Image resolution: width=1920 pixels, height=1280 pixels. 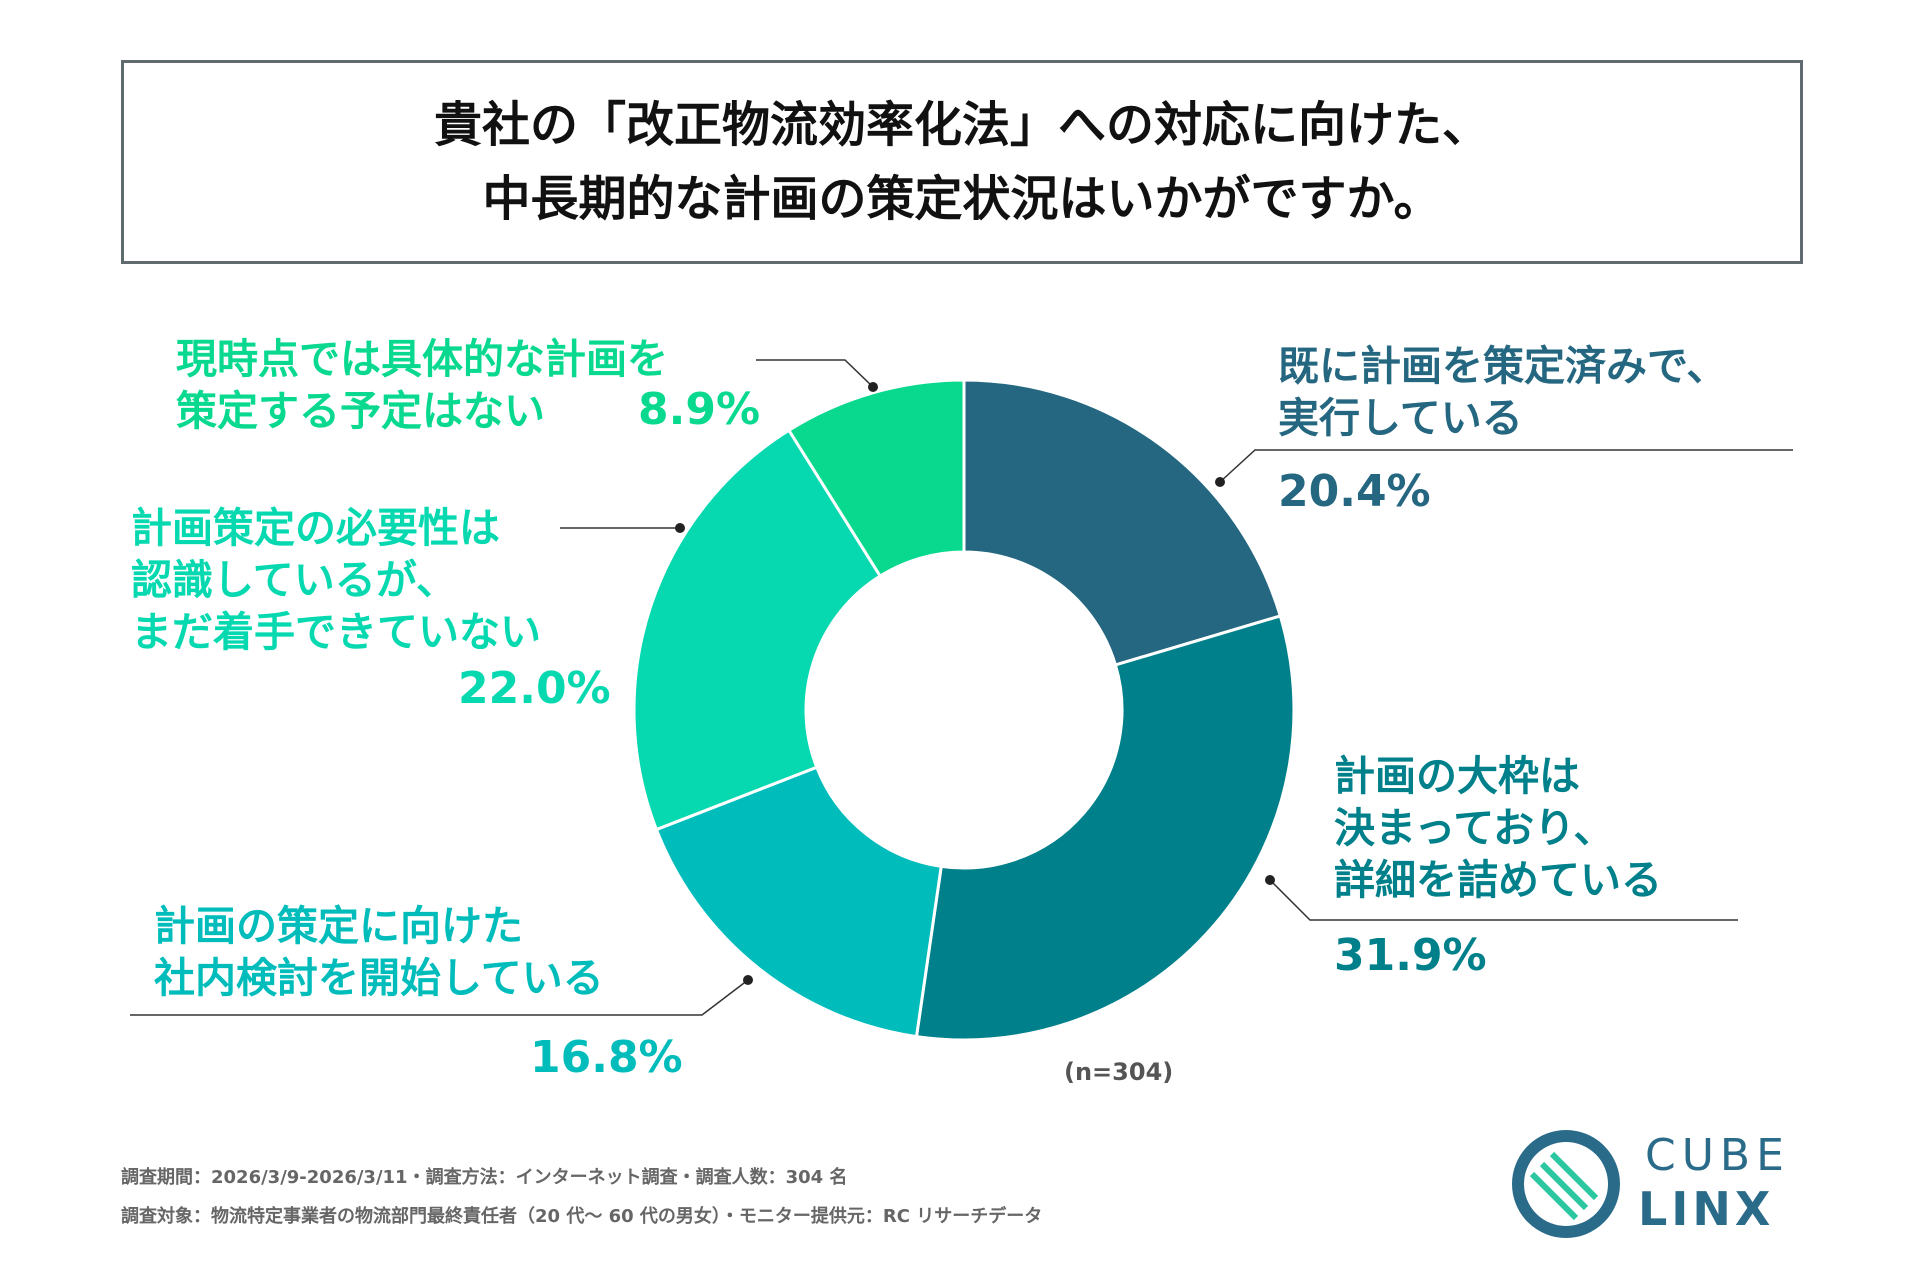 I want to click on slice-percent-0: 20.4%, so click(x=1354, y=491).